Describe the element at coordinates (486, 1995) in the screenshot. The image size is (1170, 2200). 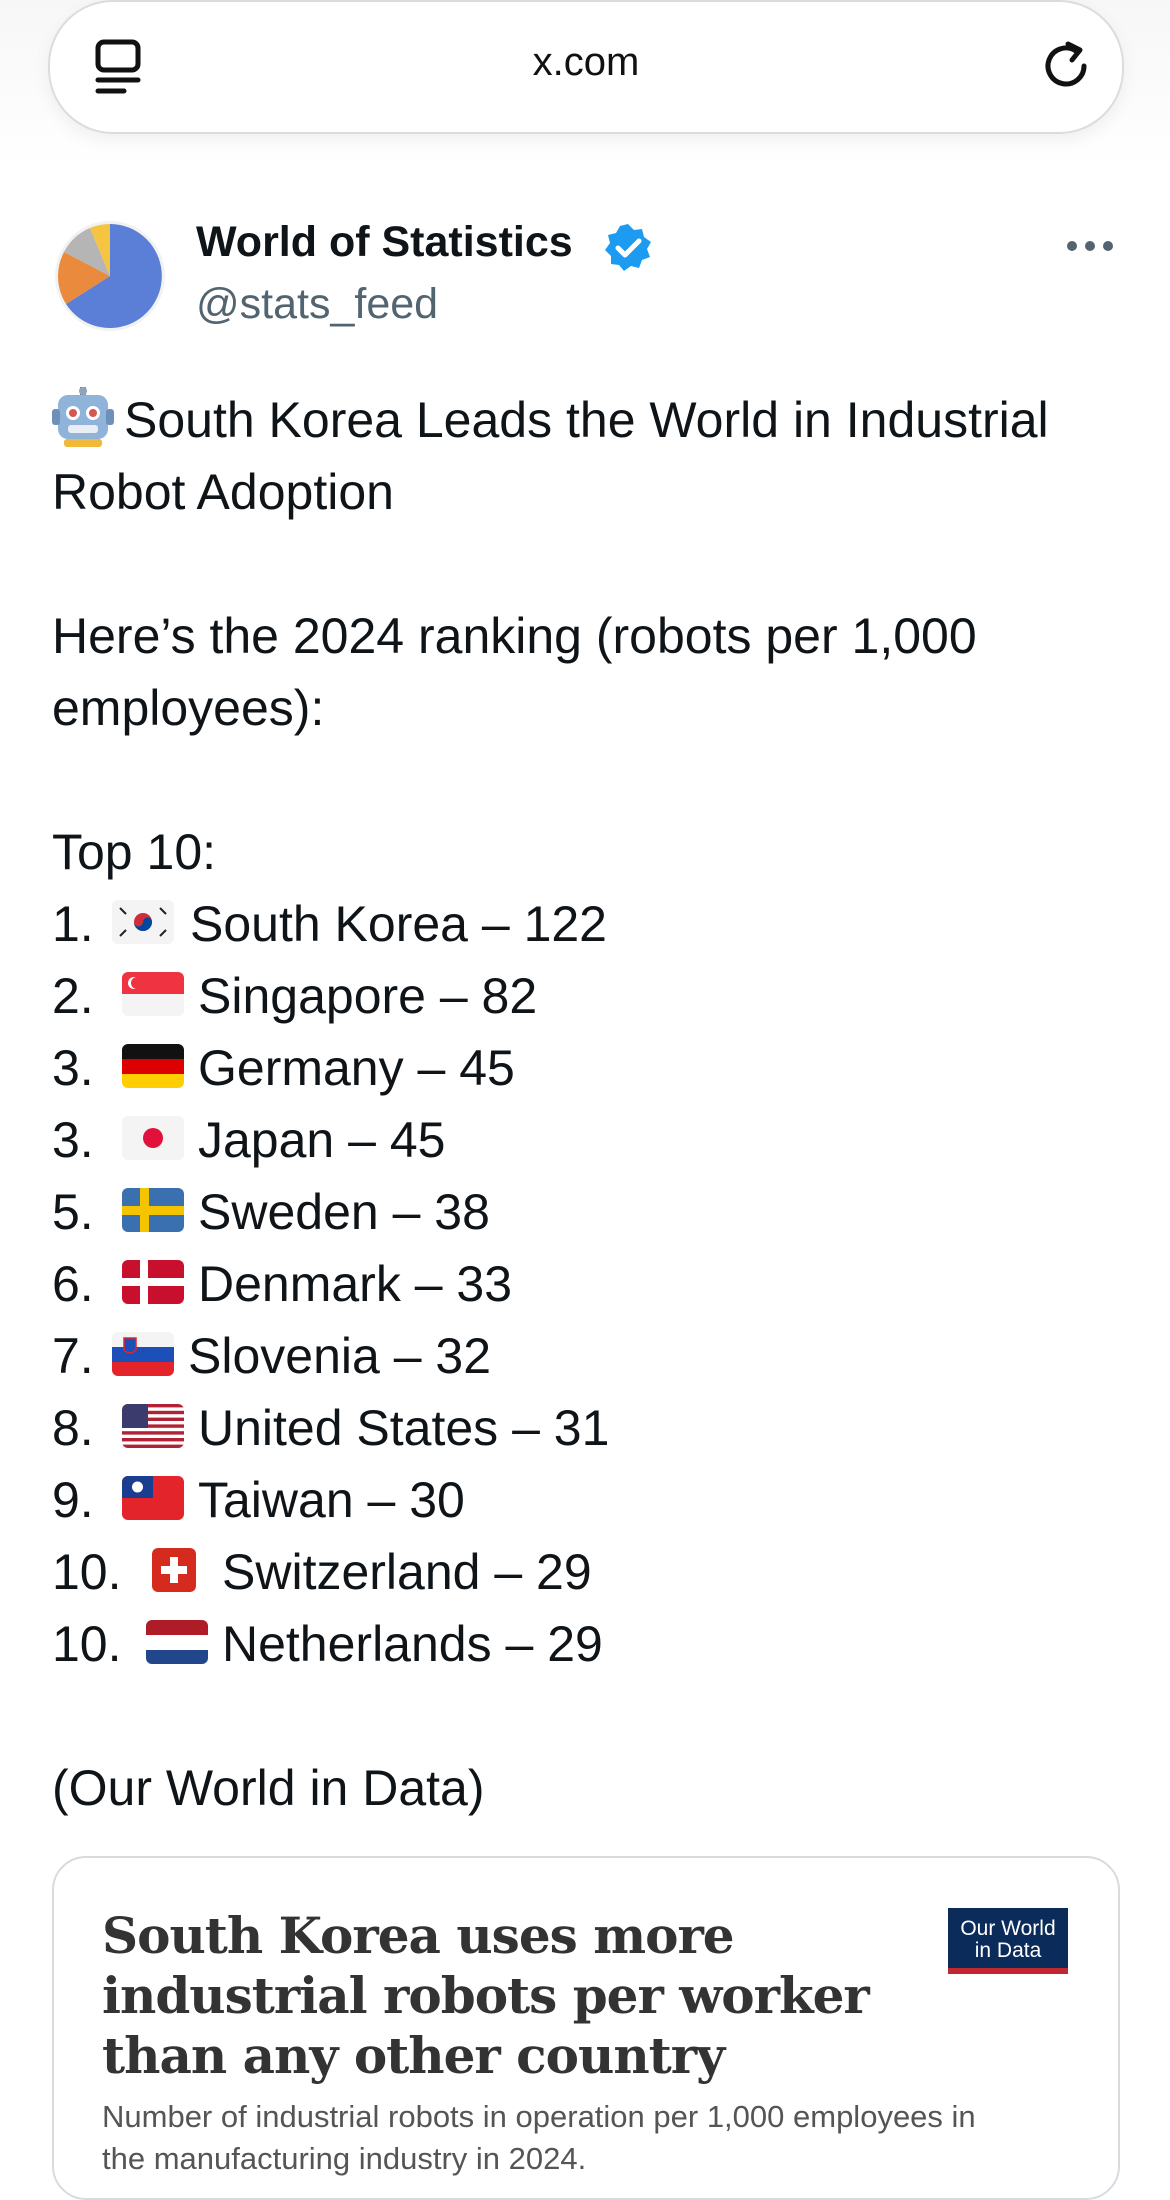
I see `card-title-line: industrial robots per worker` at that location.